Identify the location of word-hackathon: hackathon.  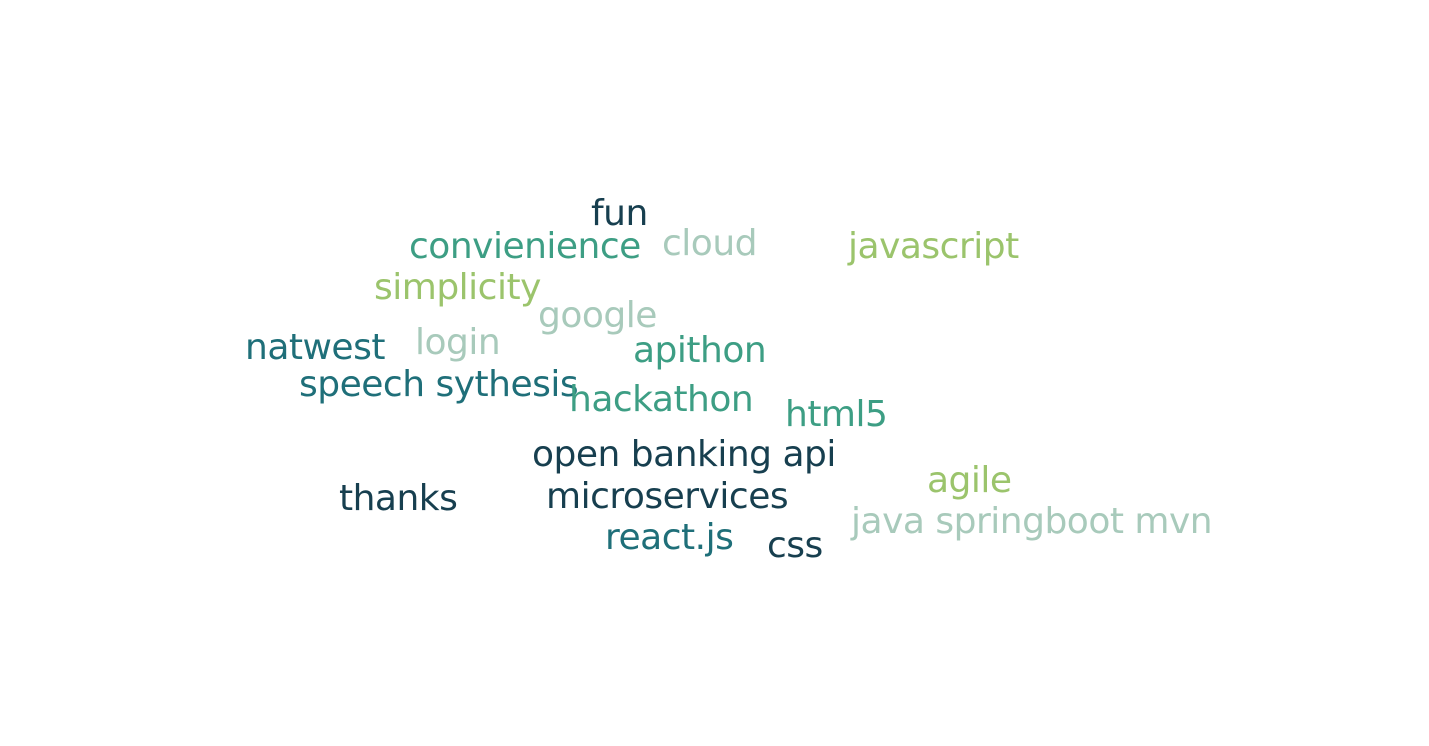
(661, 399).